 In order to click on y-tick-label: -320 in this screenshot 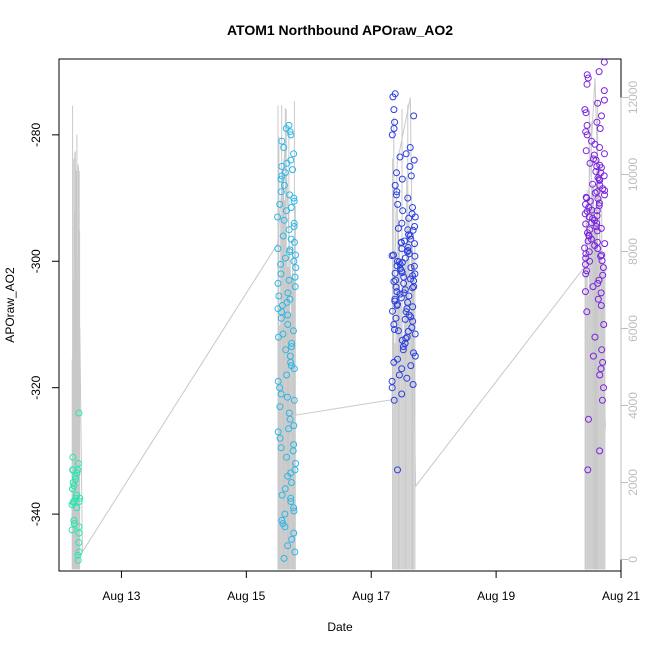, I will do `click(36, 387)`.